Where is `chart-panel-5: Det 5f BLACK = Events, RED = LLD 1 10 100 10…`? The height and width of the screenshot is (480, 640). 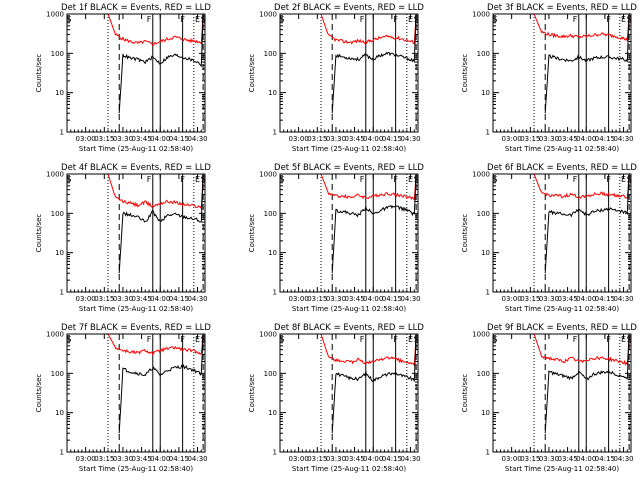 chart-panel-5: Det 5f BLACK = Events, RED = LLD 1 10 100 10… is located at coordinates (336, 238).